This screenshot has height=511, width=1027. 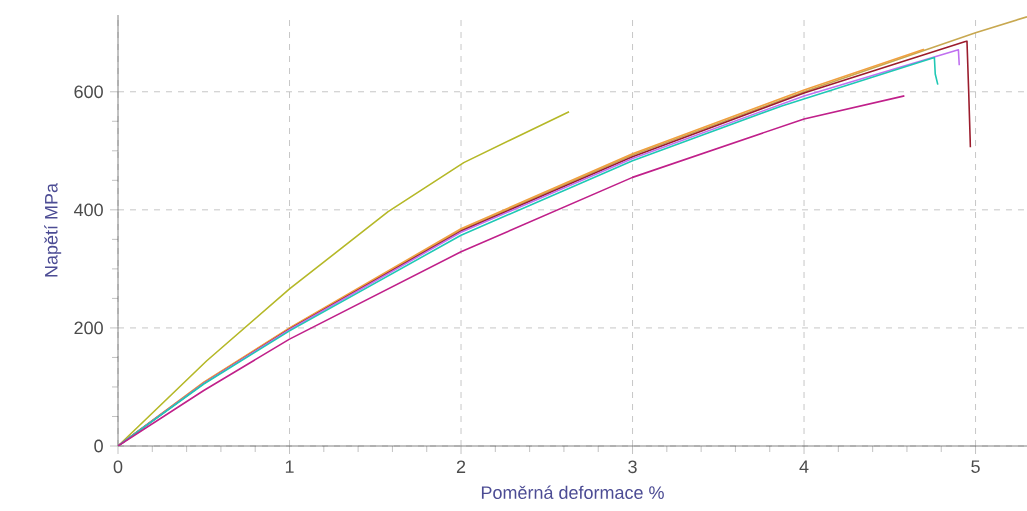 I want to click on x-tick-label: 3, so click(x=632, y=467).